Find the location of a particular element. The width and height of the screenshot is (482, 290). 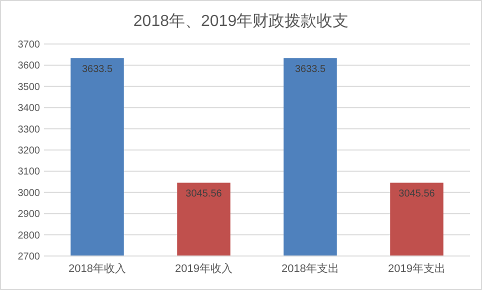

y-tick-label: 3300 is located at coordinates (29, 130).